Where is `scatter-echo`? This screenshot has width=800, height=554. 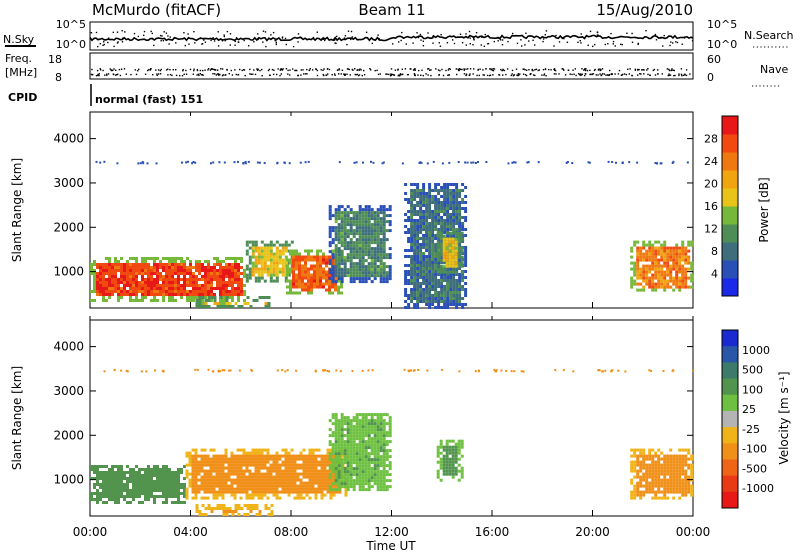 scatter-echo is located at coordinates (473, 162).